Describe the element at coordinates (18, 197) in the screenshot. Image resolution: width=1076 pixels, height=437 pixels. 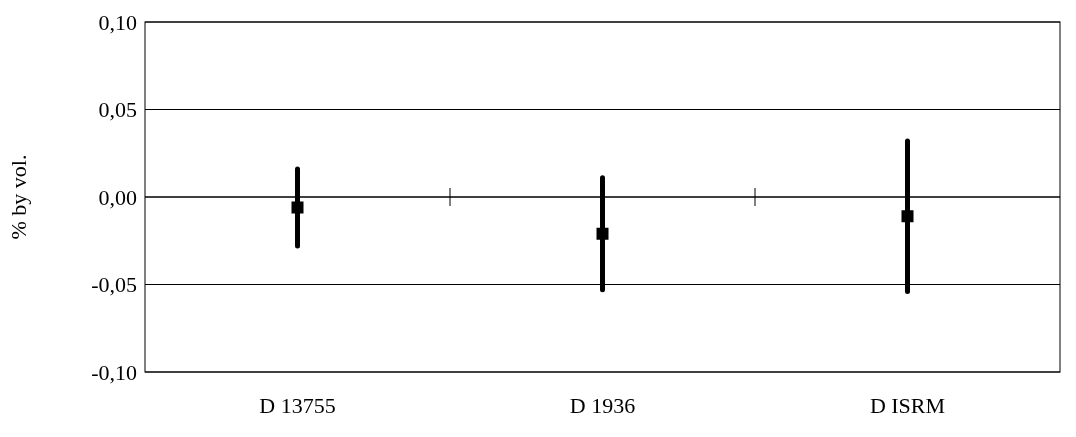
I see `y-axis-title: % by vol.` at that location.